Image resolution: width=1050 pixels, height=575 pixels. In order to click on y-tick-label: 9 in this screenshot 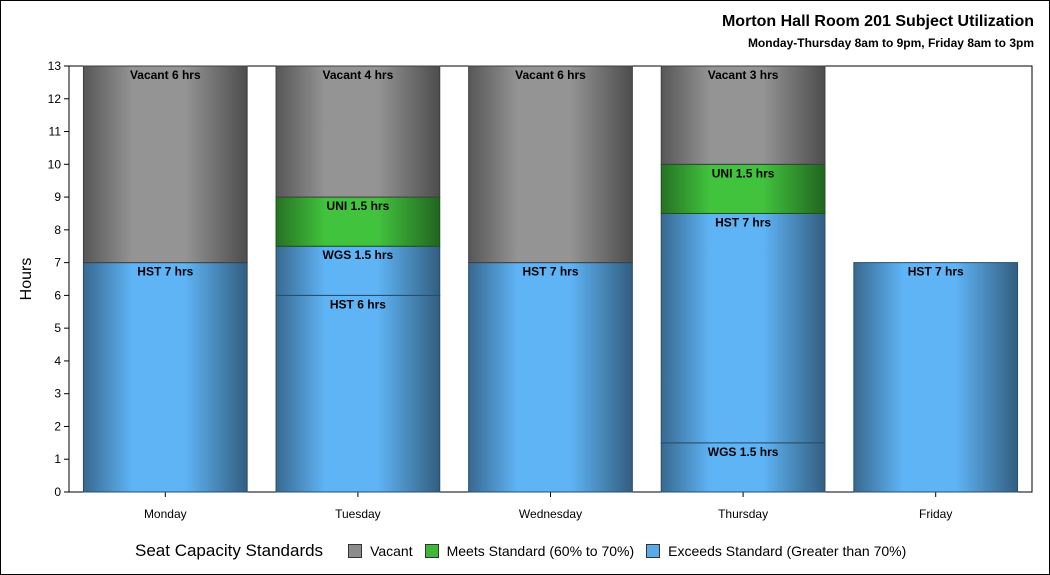, I will do `click(57, 197)`.